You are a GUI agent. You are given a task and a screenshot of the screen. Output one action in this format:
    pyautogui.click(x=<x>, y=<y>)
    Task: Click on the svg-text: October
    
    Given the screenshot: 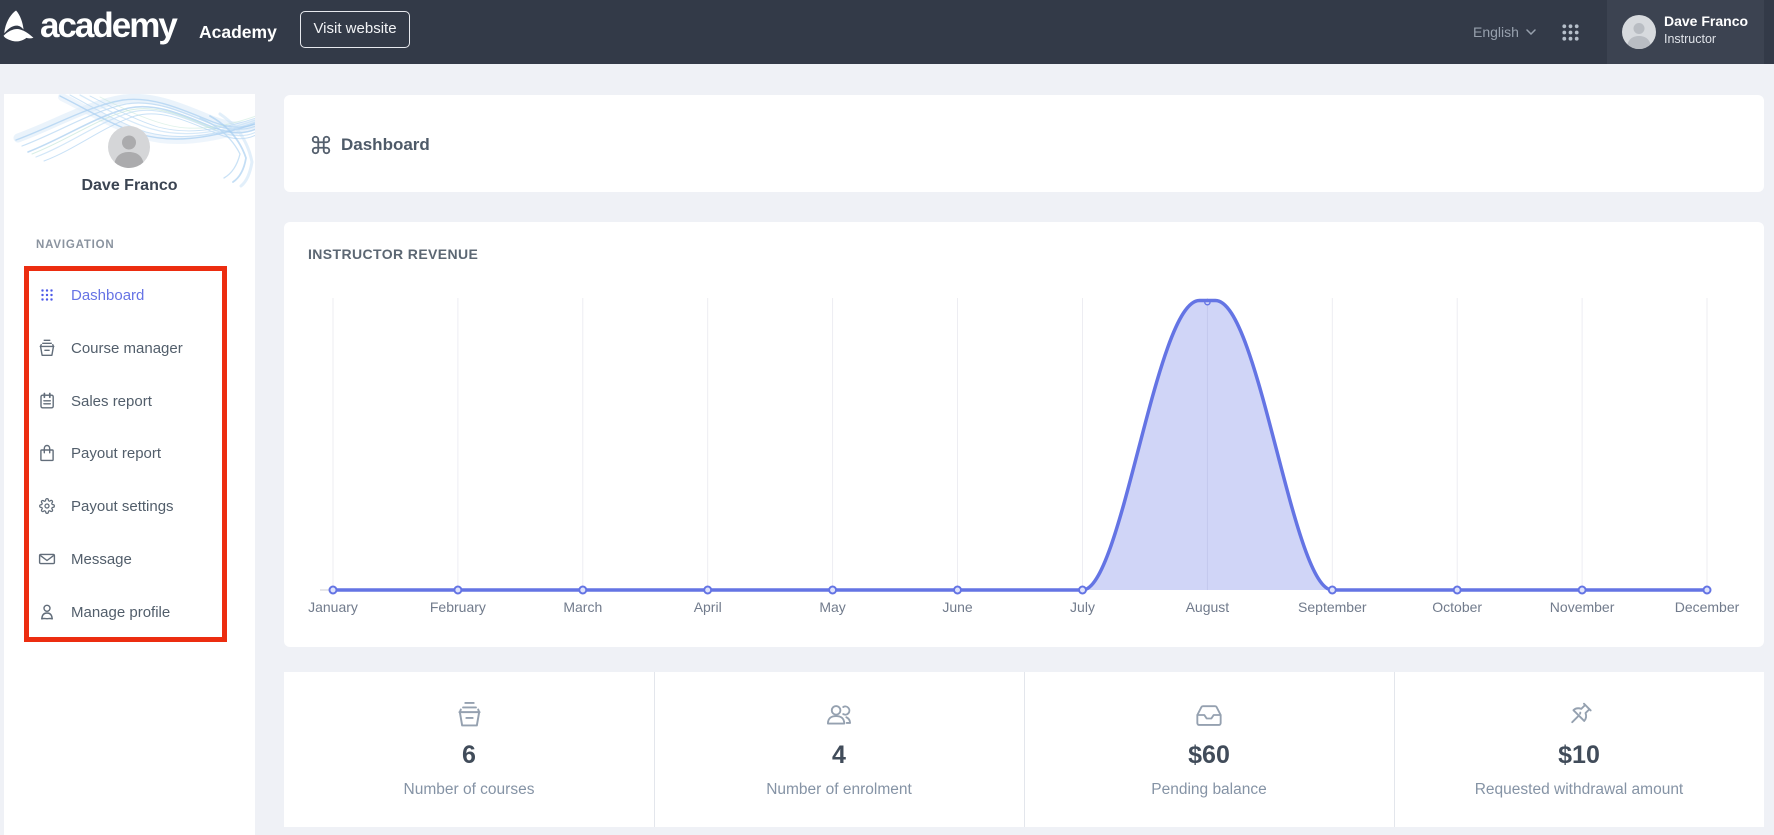 What is the action you would take?
    pyautogui.click(x=1457, y=607)
    